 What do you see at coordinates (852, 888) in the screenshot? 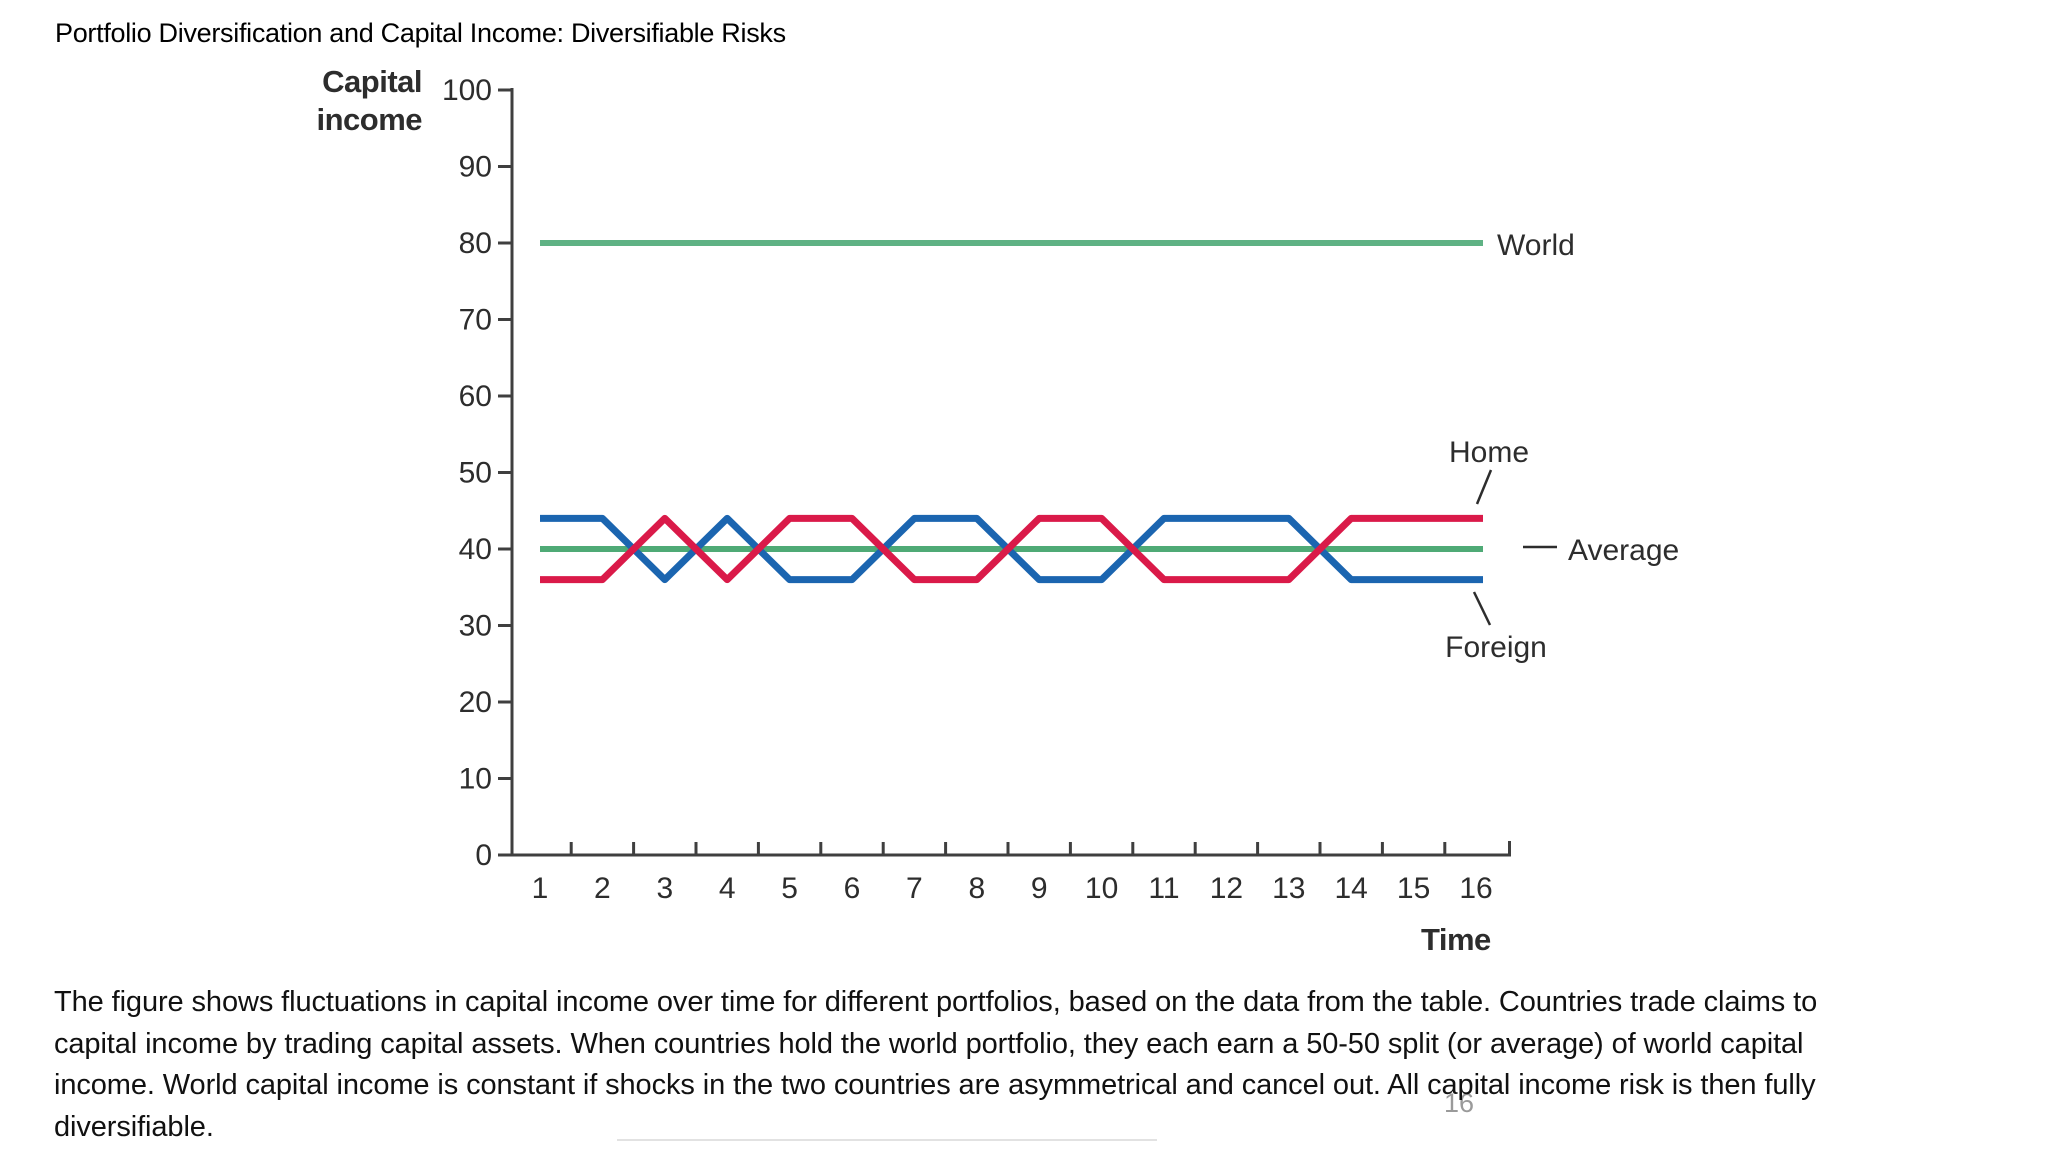
I see `x-axis-tick-label: 6` at bounding box center [852, 888].